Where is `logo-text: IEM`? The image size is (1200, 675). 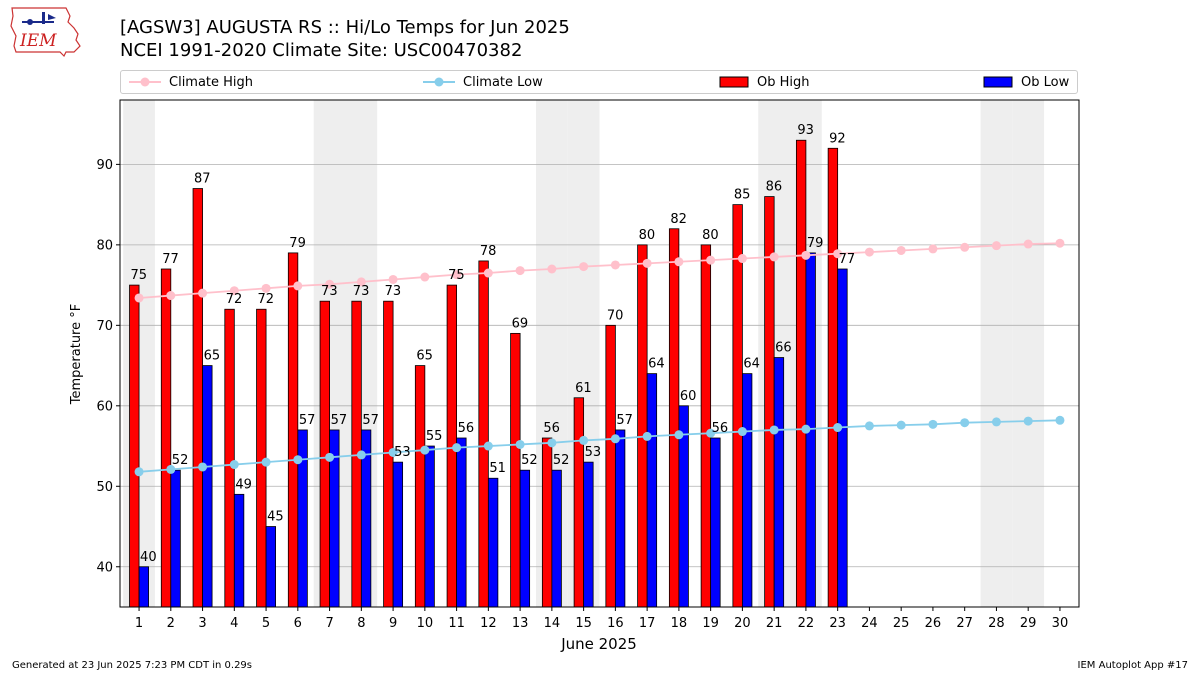
logo-text: IEM is located at coordinates (38, 41).